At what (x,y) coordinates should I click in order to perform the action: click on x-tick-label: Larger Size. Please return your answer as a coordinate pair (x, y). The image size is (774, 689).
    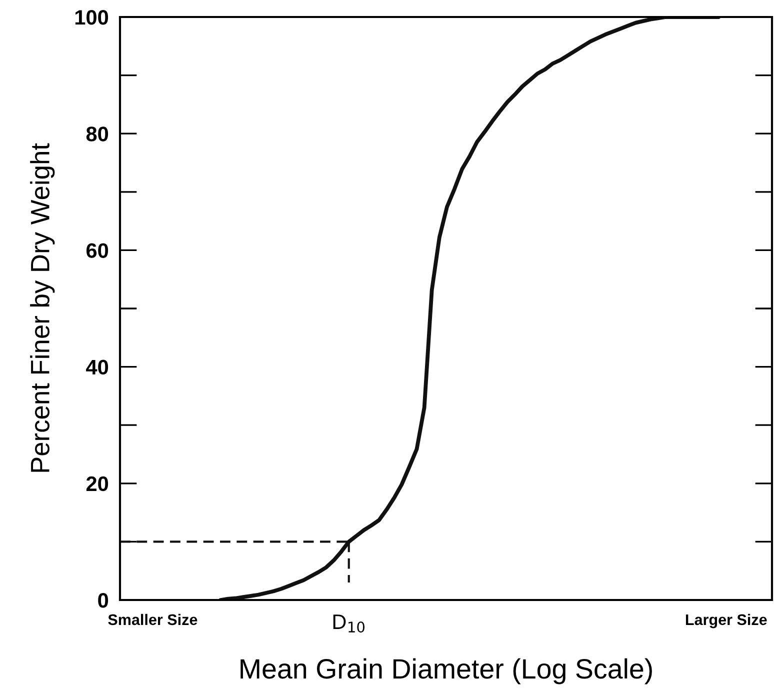
    Looking at the image, I should click on (726, 621).